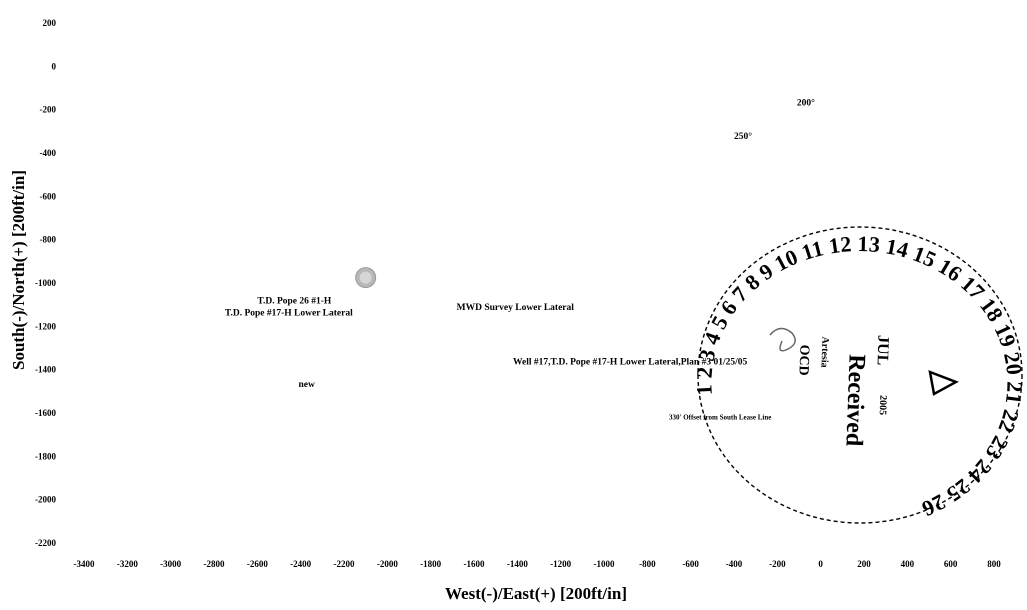 The height and width of the screenshot is (610, 1027). What do you see at coordinates (54, 66) in the screenshot?
I see `y-tick-label: 0` at bounding box center [54, 66].